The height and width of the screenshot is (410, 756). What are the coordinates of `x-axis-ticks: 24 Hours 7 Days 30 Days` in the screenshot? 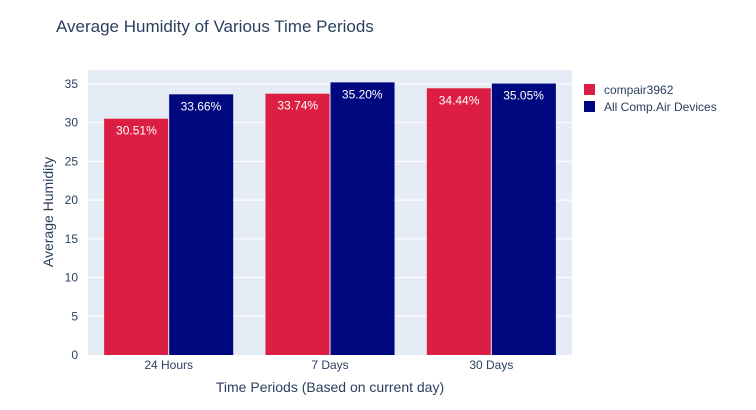 It's located at (328, 365).